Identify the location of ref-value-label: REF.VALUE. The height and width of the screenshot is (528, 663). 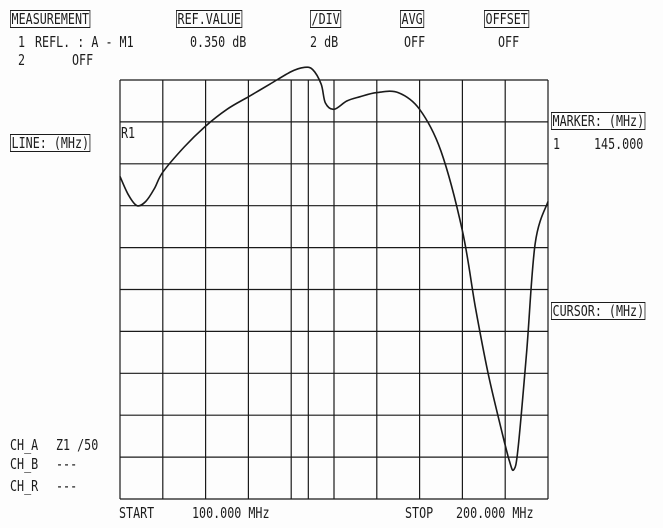
(209, 19).